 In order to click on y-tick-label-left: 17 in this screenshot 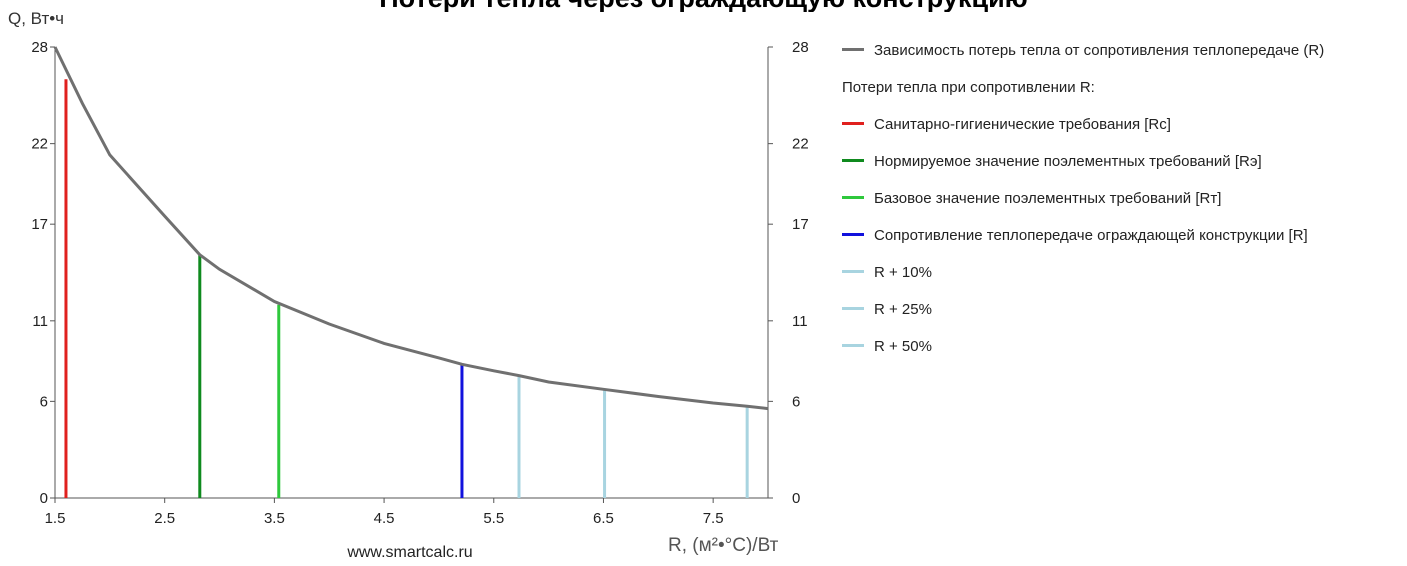, I will do `click(39, 224)`.